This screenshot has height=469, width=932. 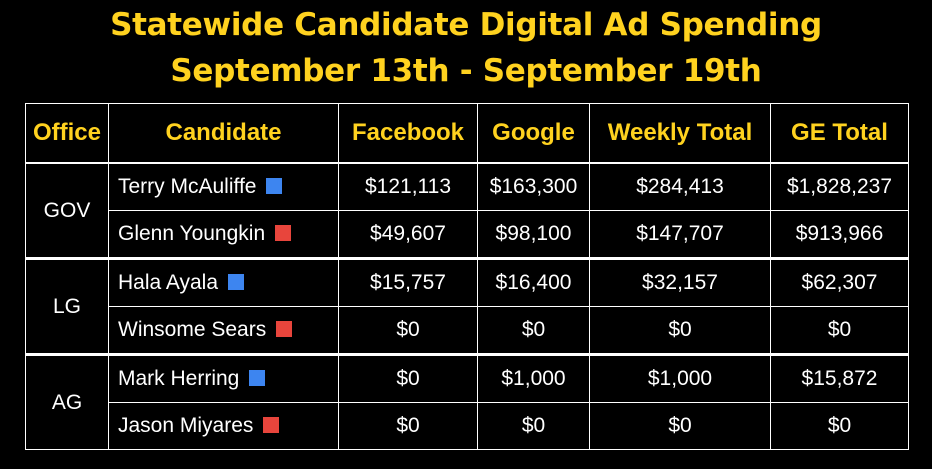 What do you see at coordinates (168, 282) in the screenshot?
I see `candidate-name: Hala Ayala` at bounding box center [168, 282].